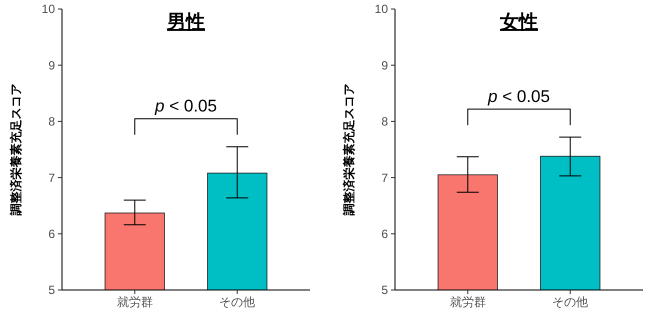  Describe the element at coordinates (518, 22) in the screenshot. I see `chart-title: 女性` at that location.